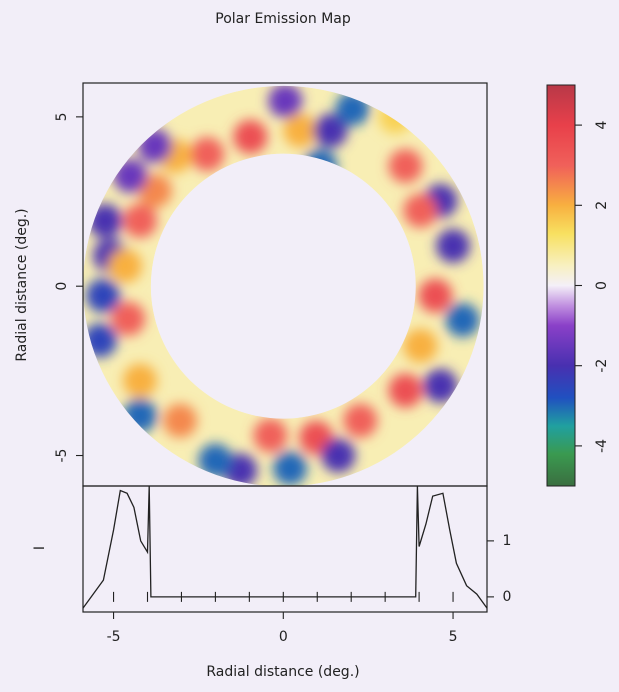 Image resolution: width=619 pixels, height=692 pixels. Describe the element at coordinates (283, 19) in the screenshot. I see `chart-title: Polar Emission Map` at that location.